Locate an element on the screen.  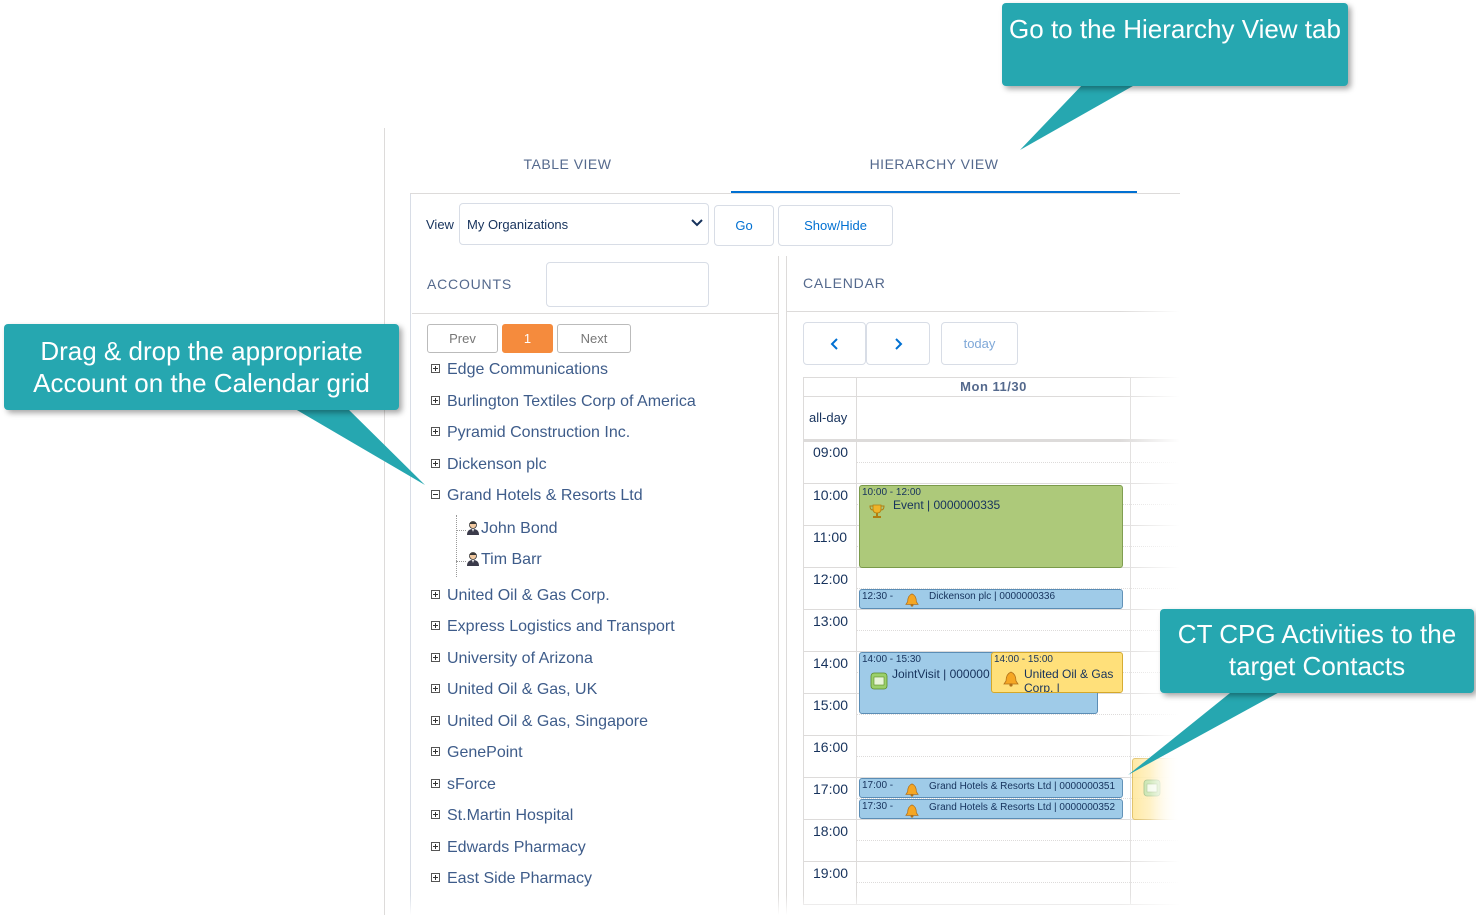
account-item: Dickenson plc is located at coordinates (497, 464).